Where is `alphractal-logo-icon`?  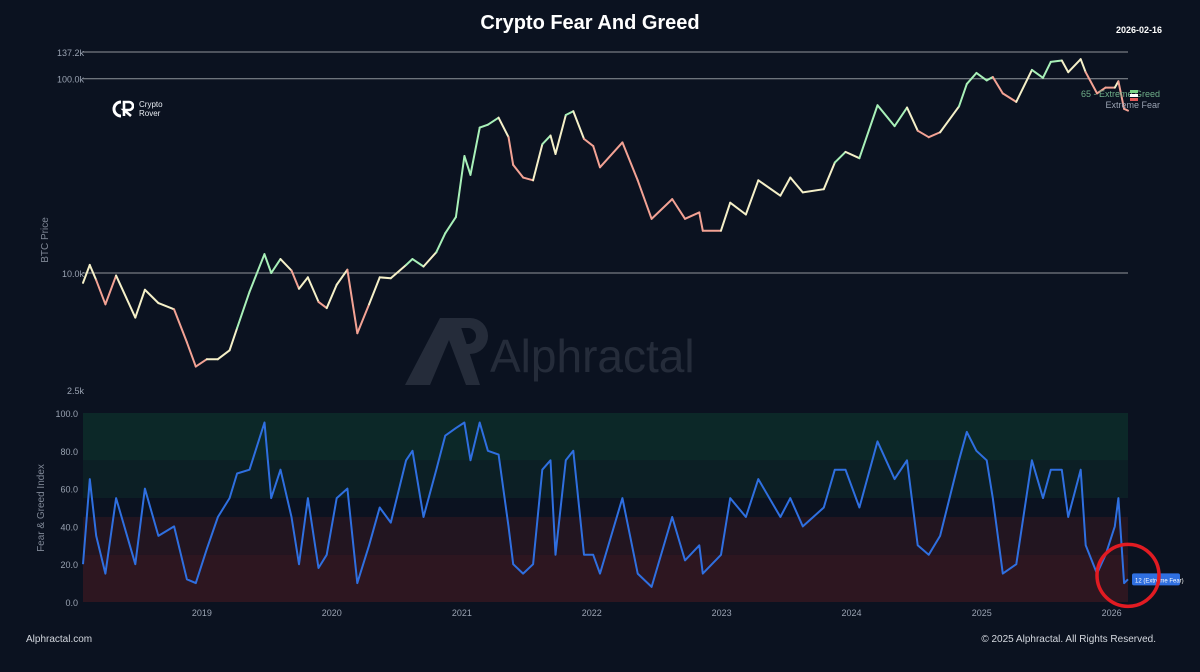
alphractal-logo-icon is located at coordinates (442, 351).